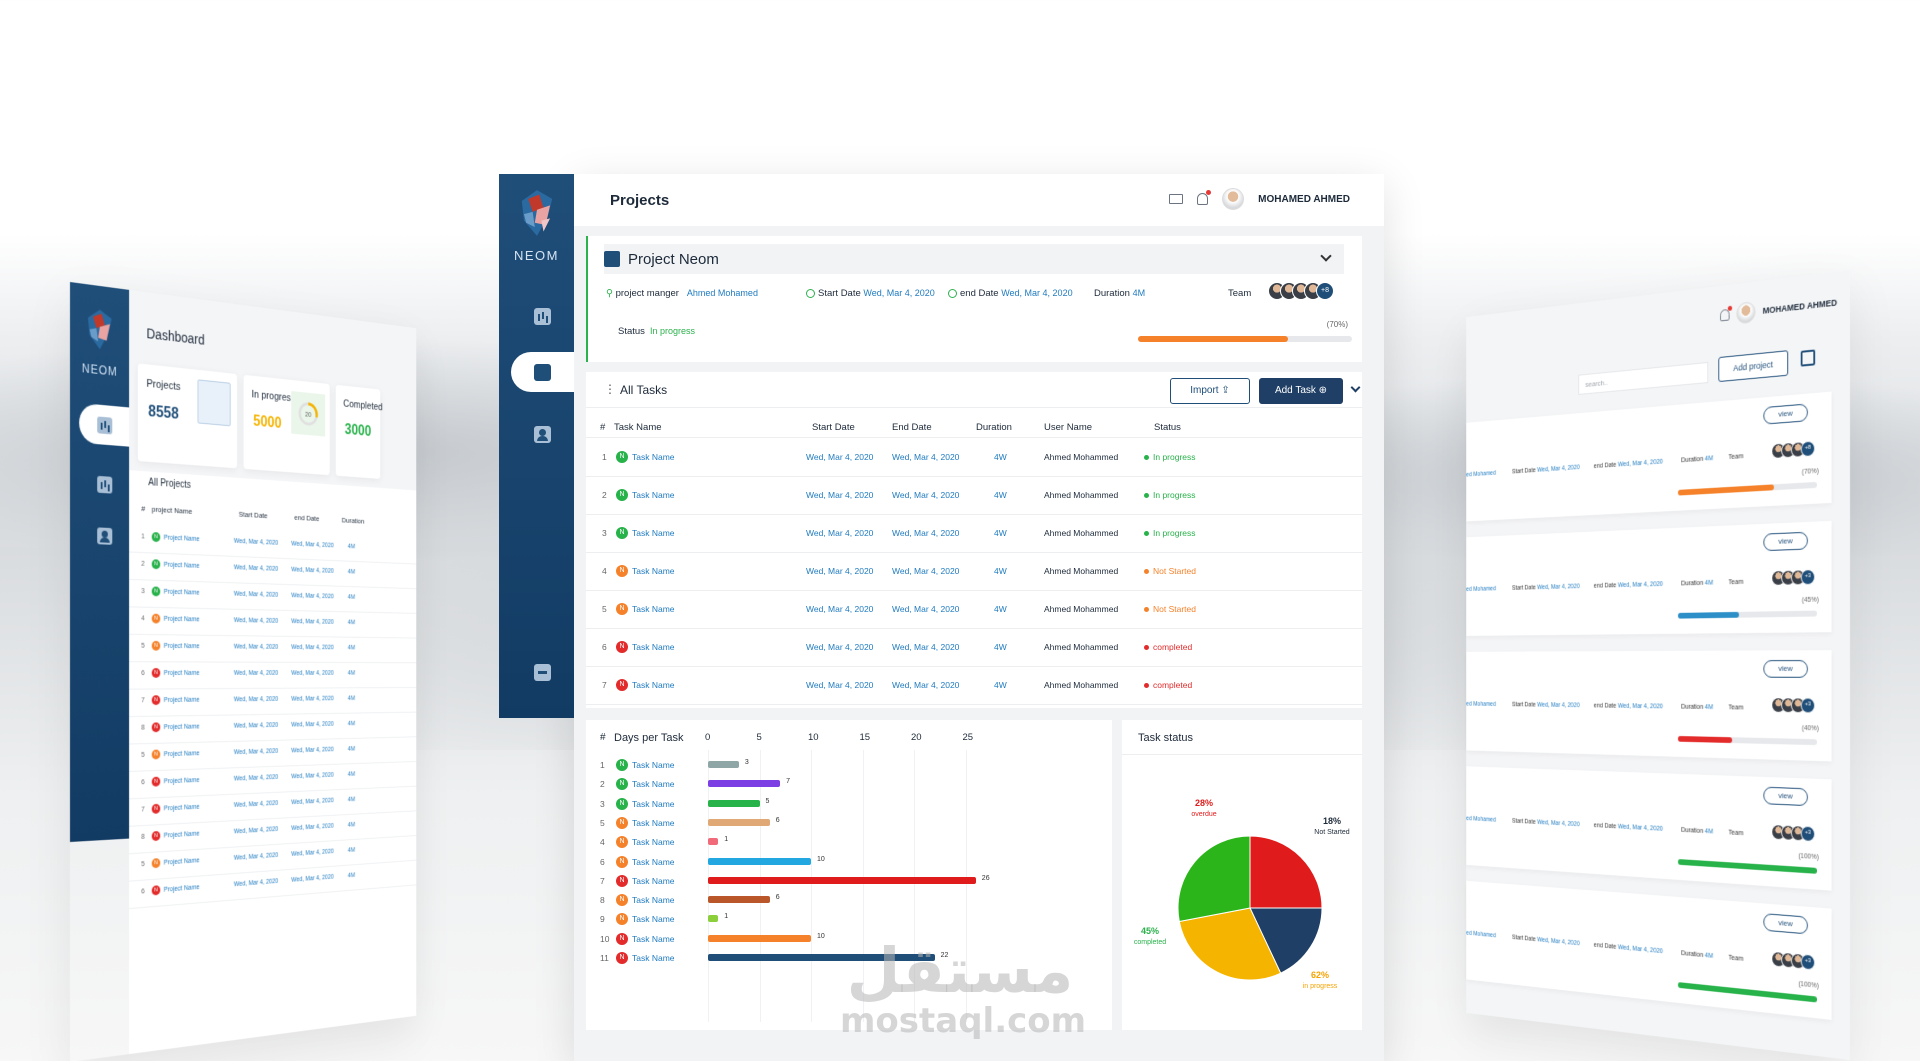  I want to click on import-button: Import ⇪, so click(1210, 391).